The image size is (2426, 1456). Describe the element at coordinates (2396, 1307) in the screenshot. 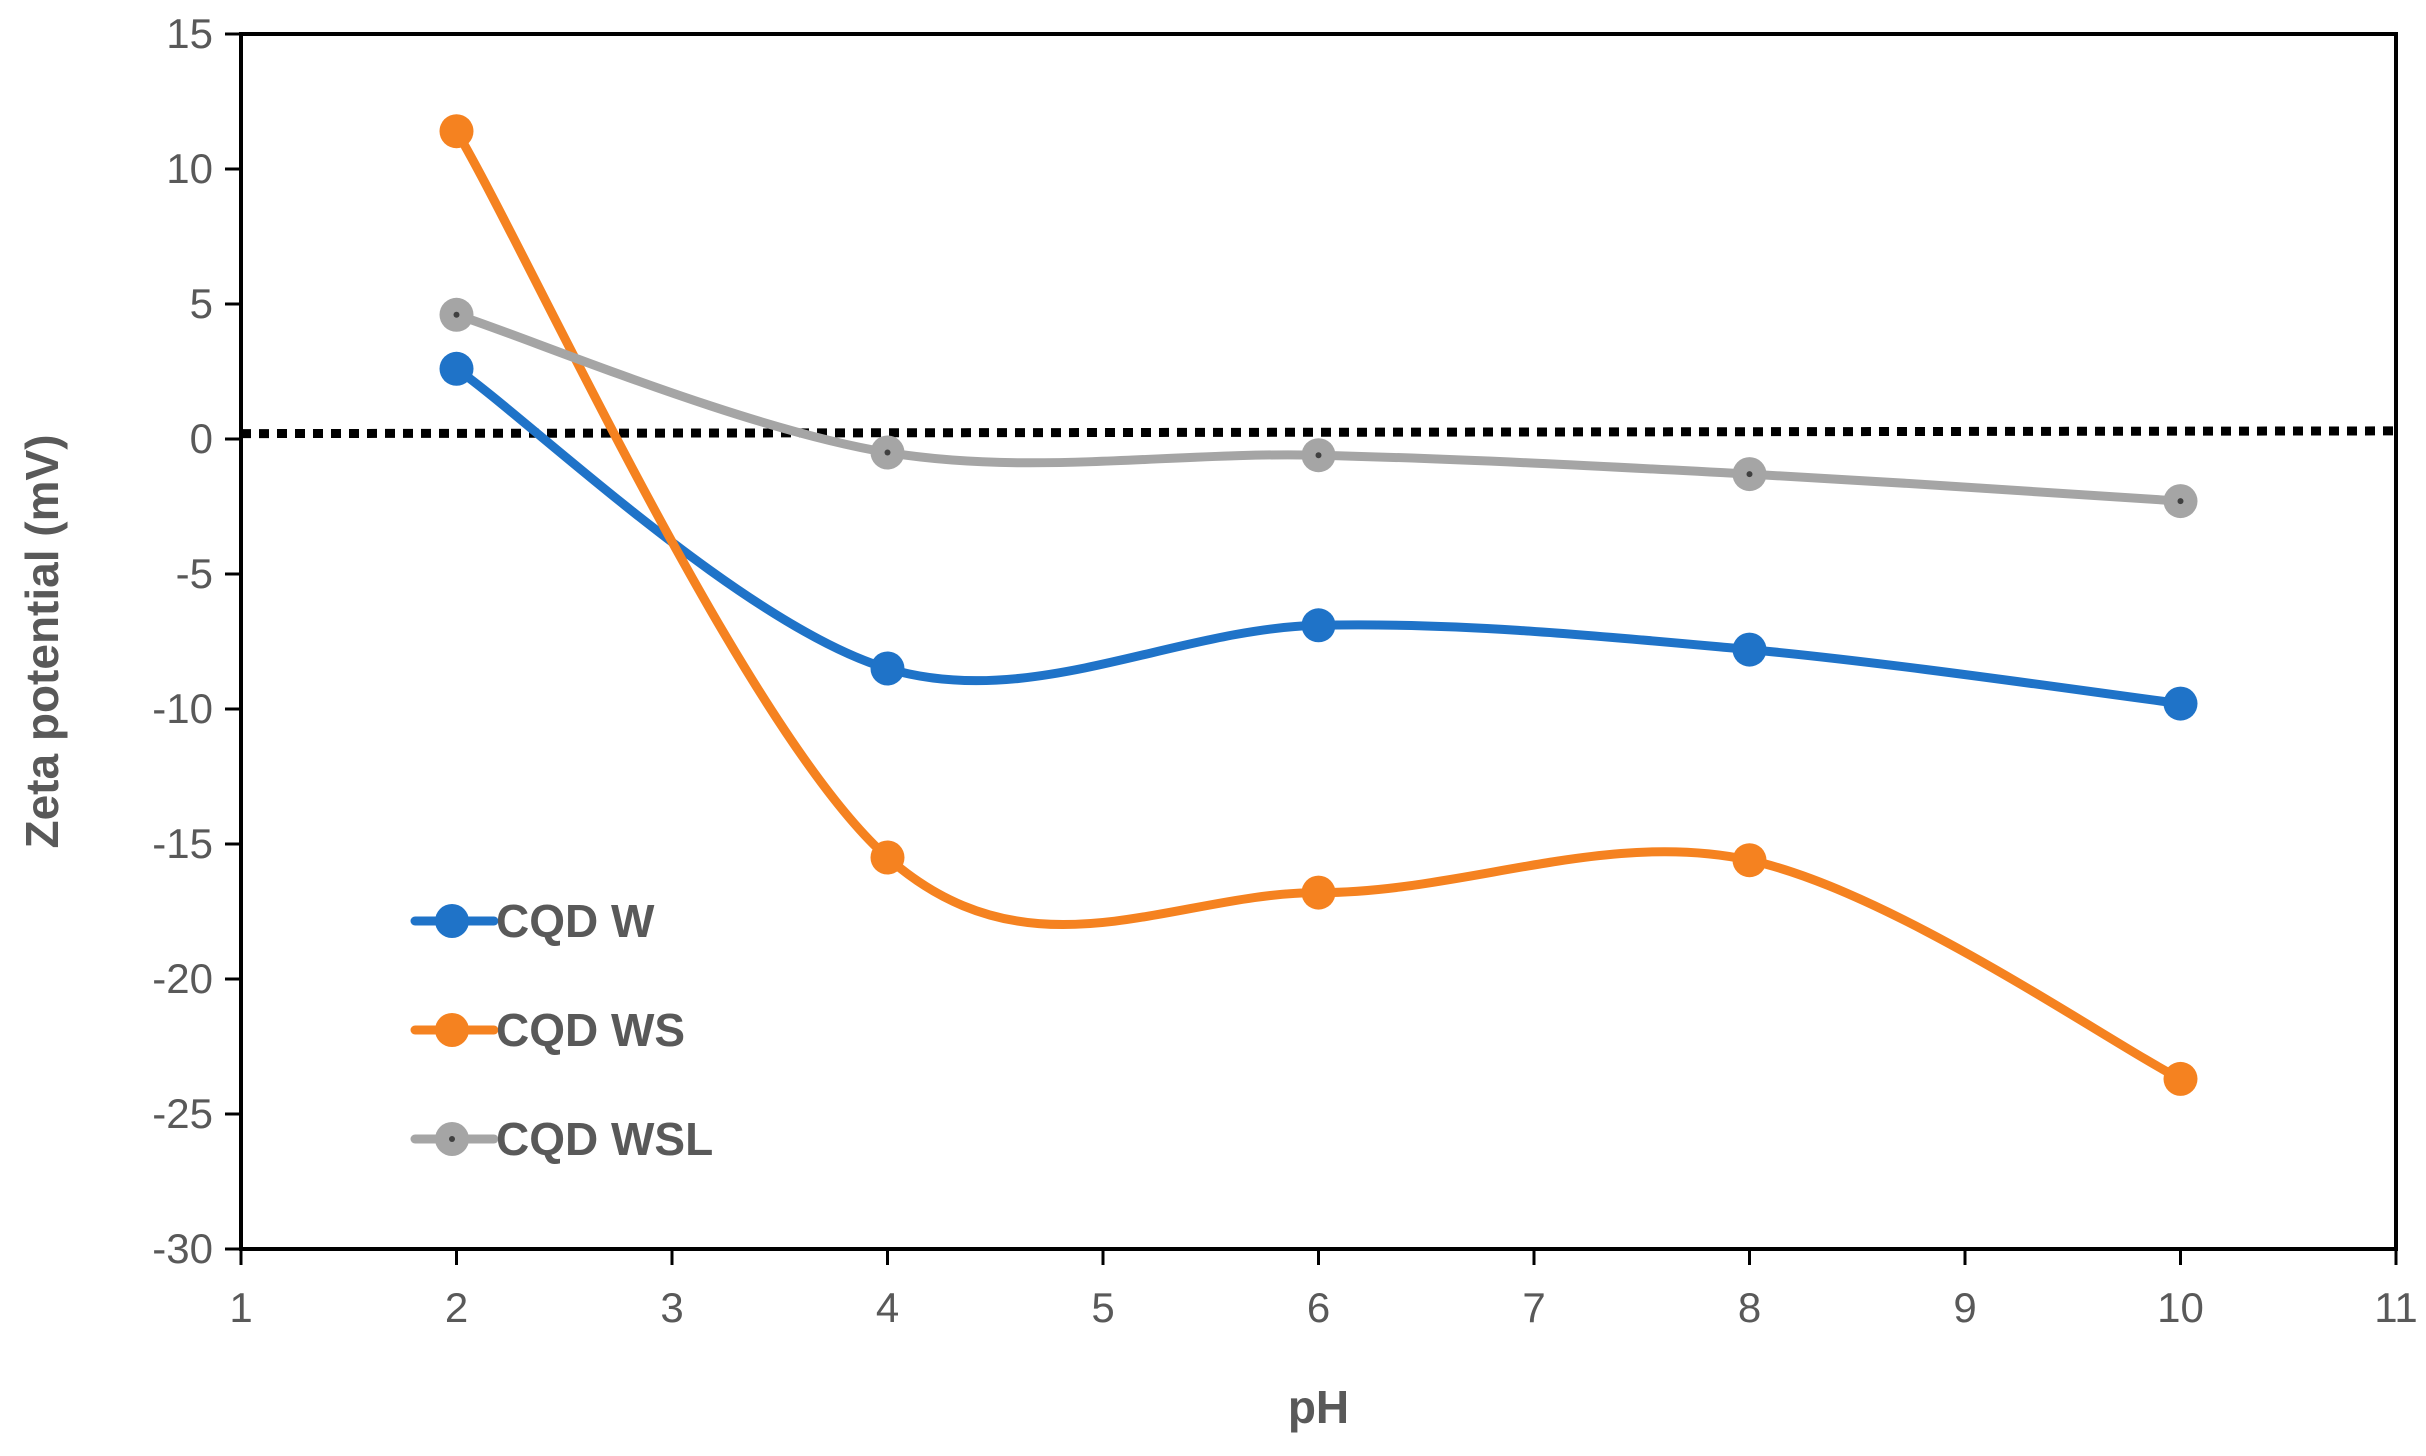

I see `x-tick-label: 11` at that location.